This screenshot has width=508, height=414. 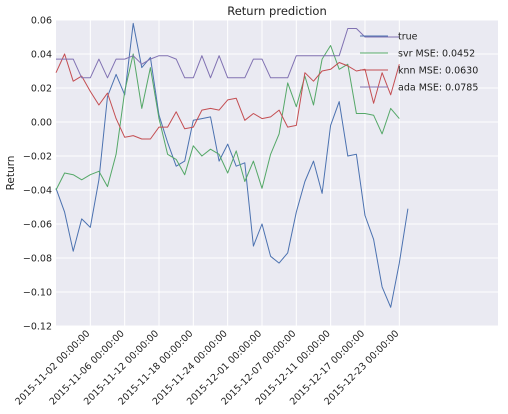 I want to click on y-axis-label: Return, so click(x=11, y=173).